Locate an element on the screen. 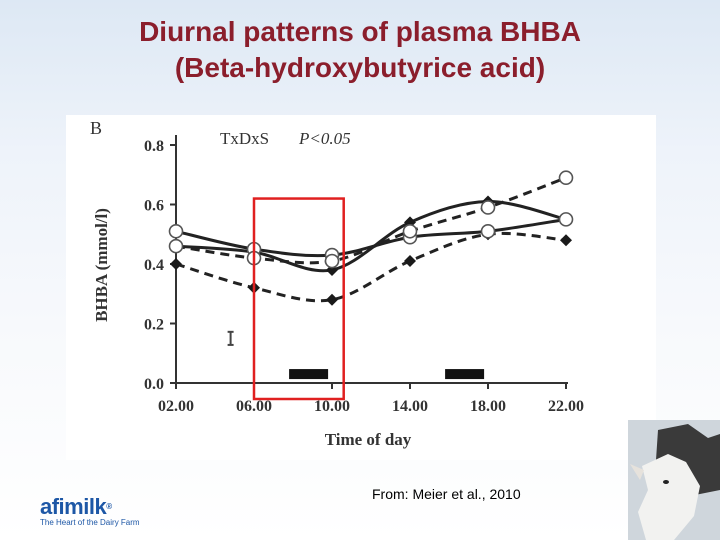  slide-title-line-1: Diurnal patterns of plasma BHBA is located at coordinates (360, 31).